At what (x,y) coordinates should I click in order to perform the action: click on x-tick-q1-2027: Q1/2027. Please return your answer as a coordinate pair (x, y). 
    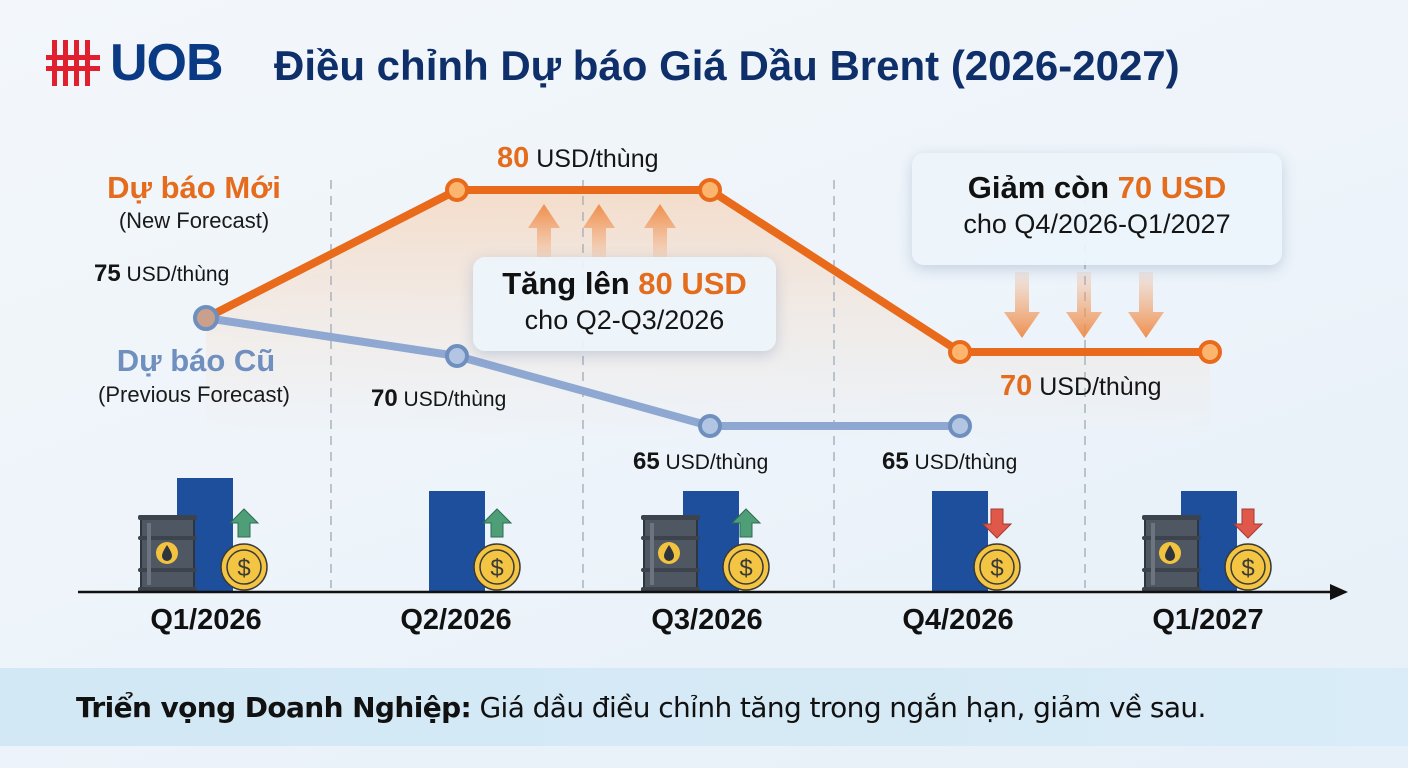
    Looking at the image, I should click on (1208, 620).